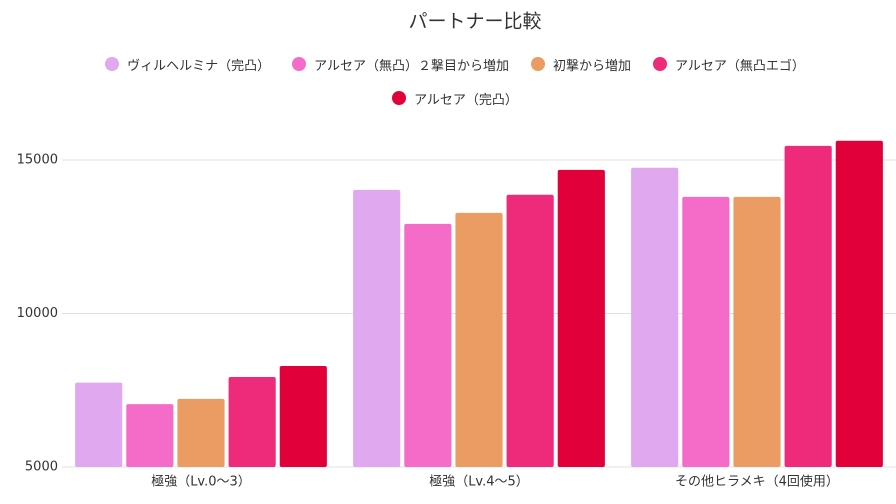 Image resolution: width=896 pixels, height=504 pixels. I want to click on x-tick-label: 極強（Lv.4〜5）, so click(479, 482).